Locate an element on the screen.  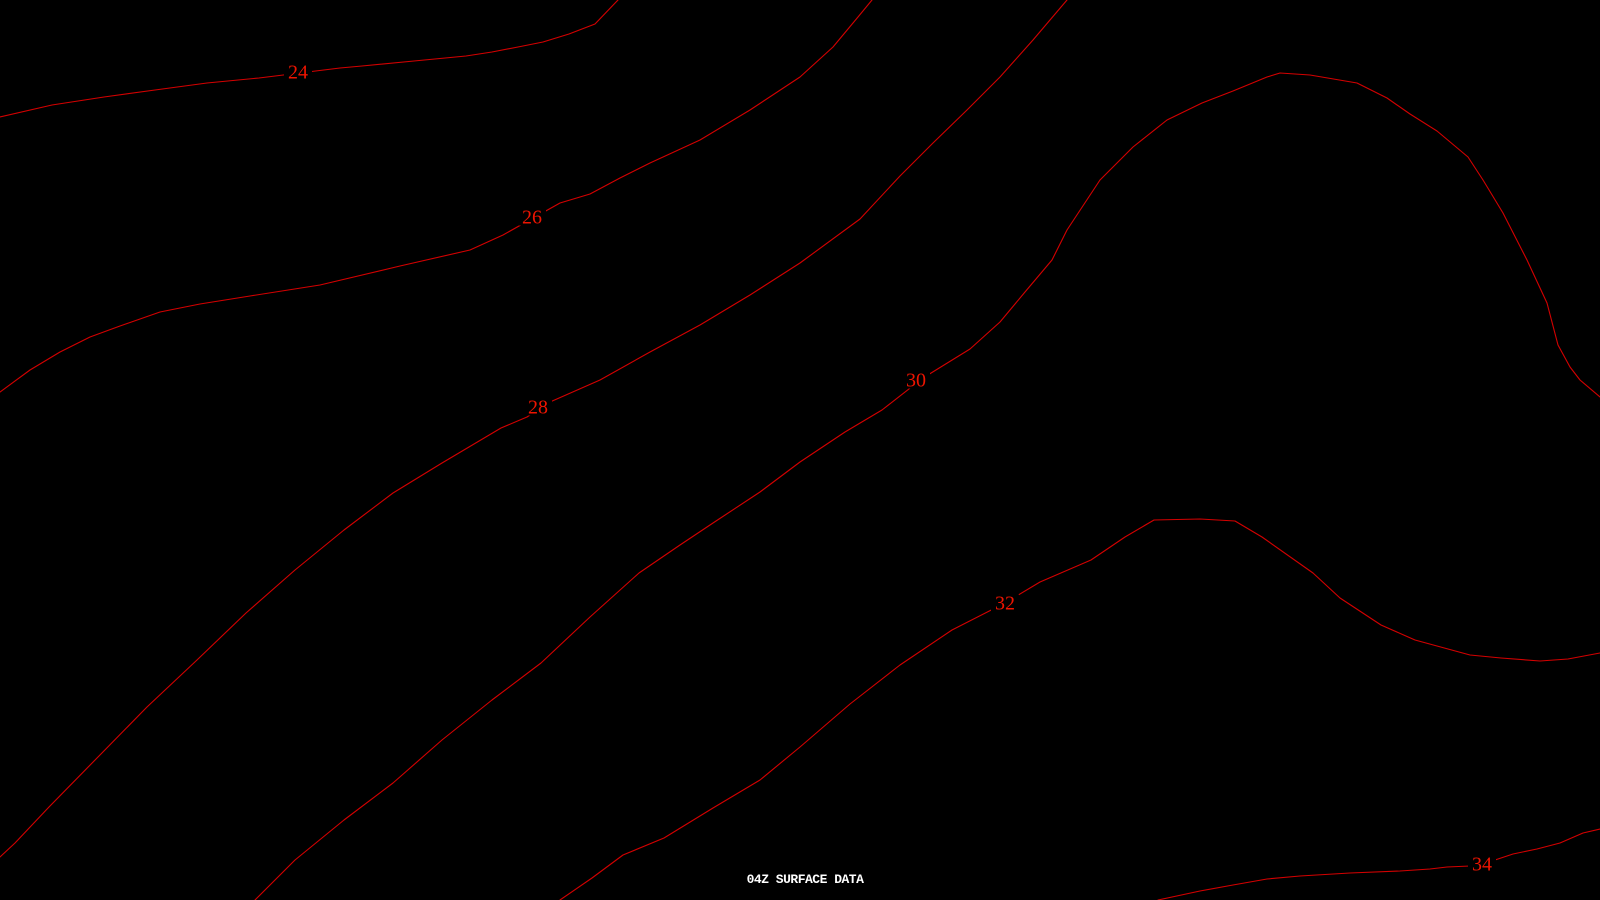
contour-label-text-30: 30 is located at coordinates (916, 381).